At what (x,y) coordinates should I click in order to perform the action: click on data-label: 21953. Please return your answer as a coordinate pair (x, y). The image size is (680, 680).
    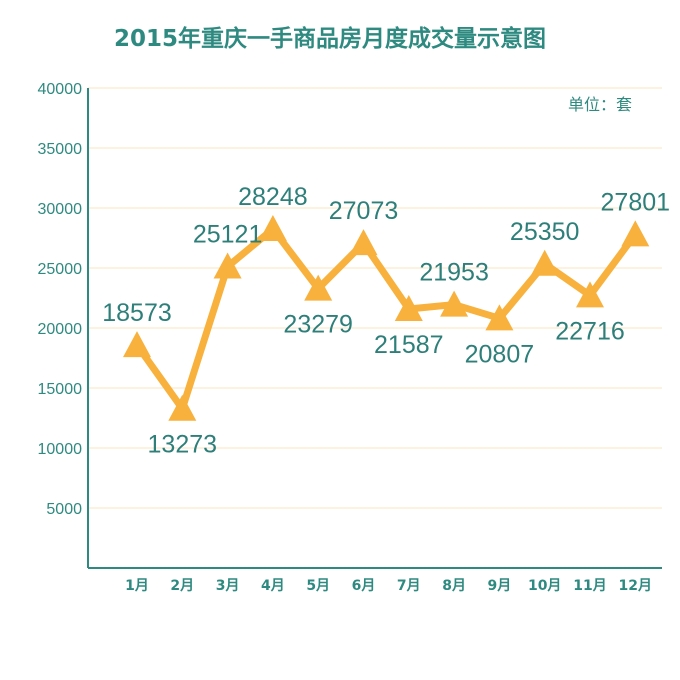
    Looking at the image, I should click on (454, 273).